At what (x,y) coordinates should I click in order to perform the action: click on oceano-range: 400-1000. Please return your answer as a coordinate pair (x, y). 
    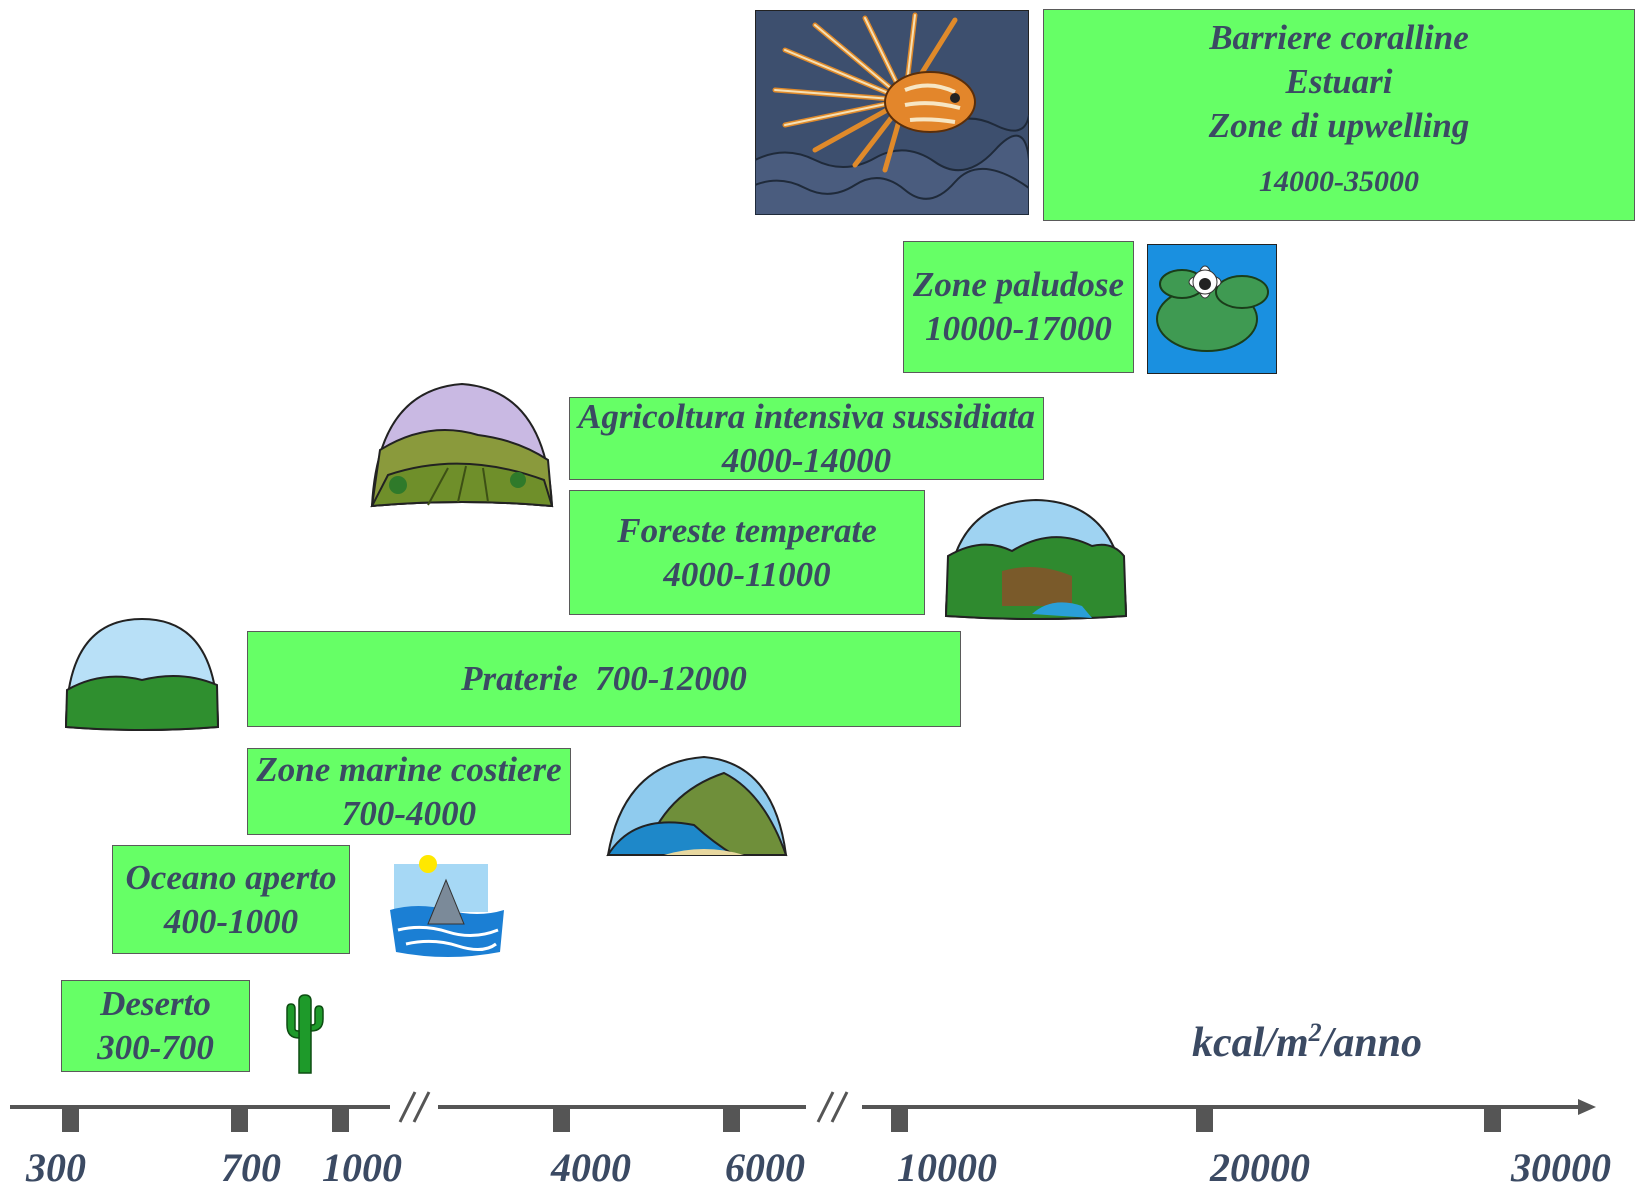
    Looking at the image, I should click on (231, 921).